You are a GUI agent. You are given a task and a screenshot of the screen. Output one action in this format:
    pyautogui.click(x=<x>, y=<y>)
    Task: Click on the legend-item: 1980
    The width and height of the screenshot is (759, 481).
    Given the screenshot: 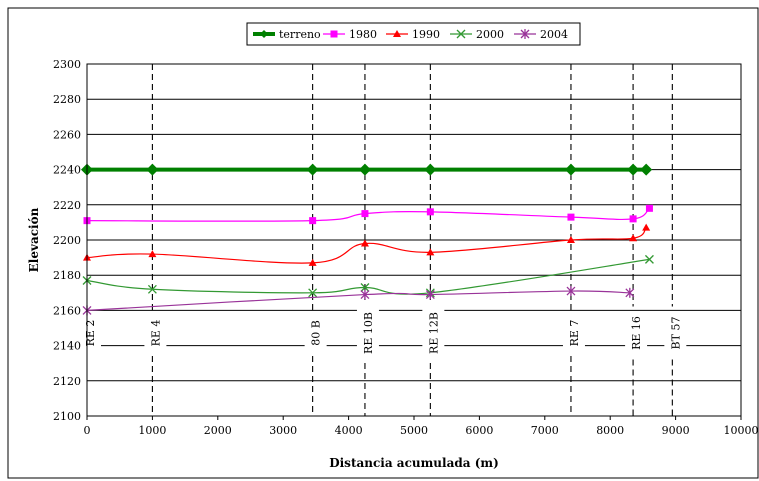 What is the action you would take?
    pyautogui.click(x=350, y=34)
    